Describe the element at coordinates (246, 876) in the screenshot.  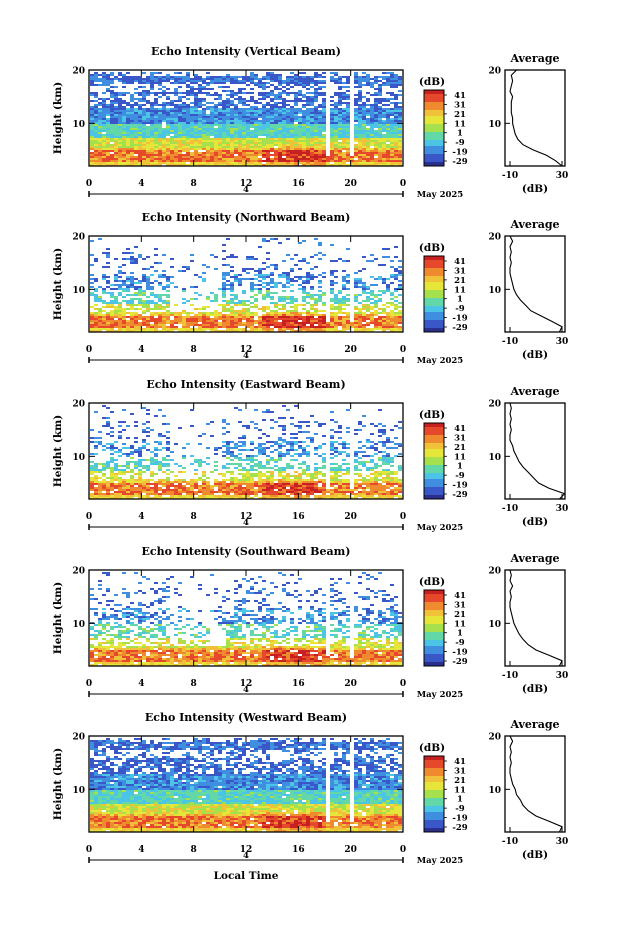
I see `x-axis-label: Local Time` at that location.